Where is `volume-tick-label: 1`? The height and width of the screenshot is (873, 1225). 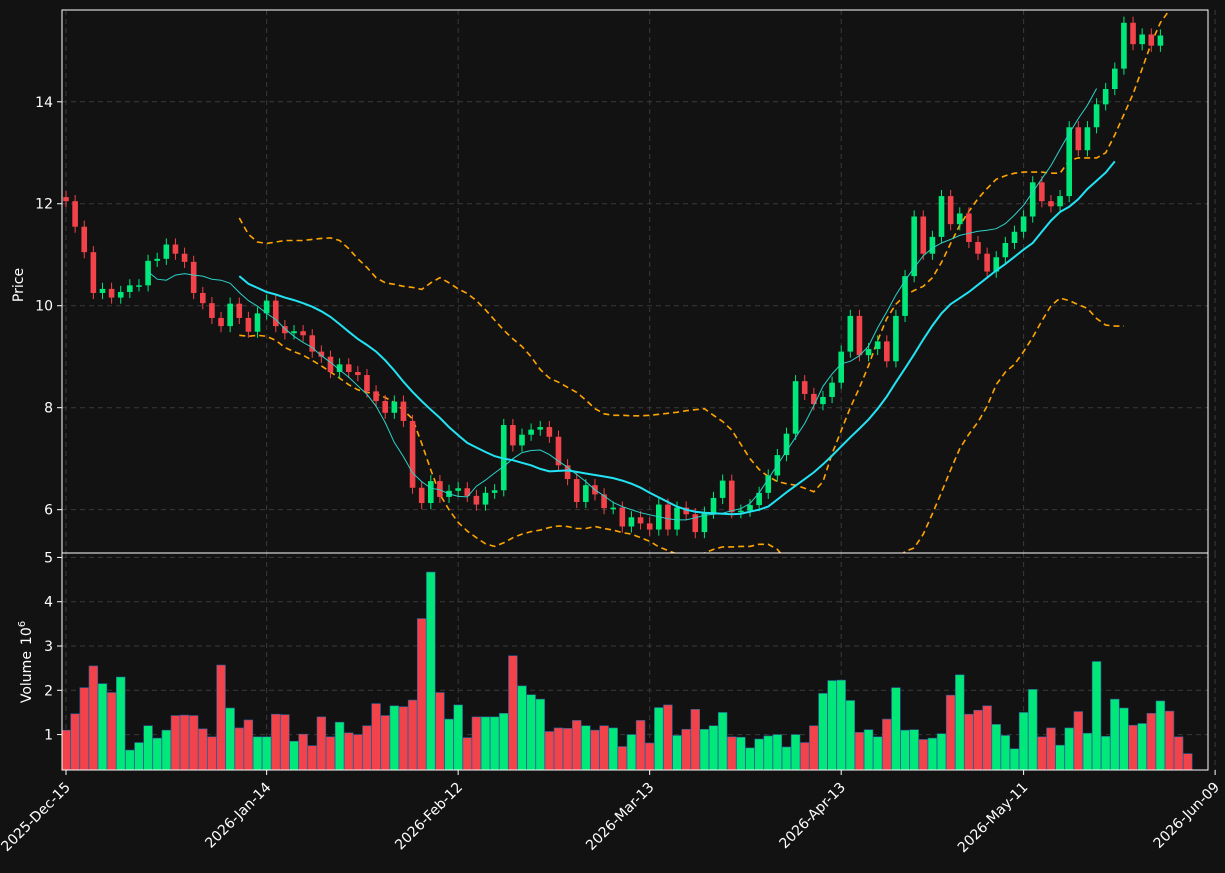
volume-tick-label: 1 is located at coordinates (48, 736).